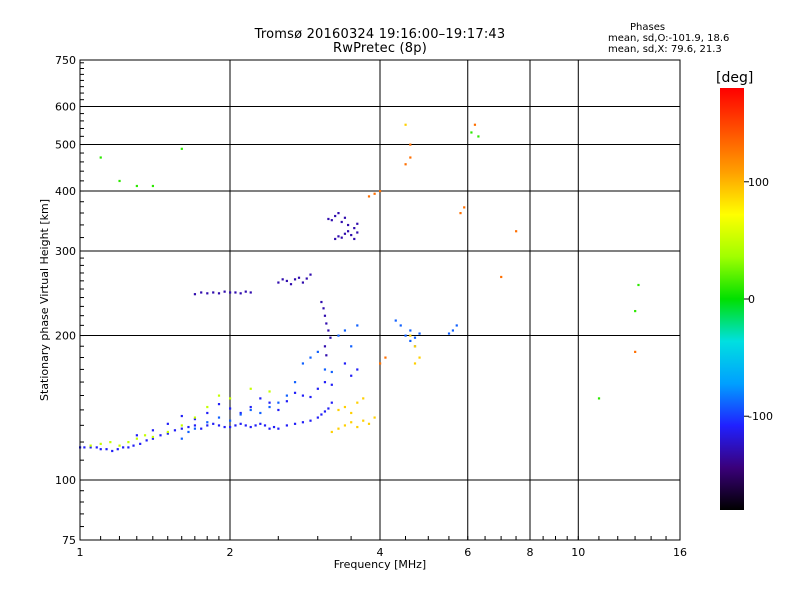 This screenshot has width=800, height=600. Describe the element at coordinates (69, 540) in the screenshot. I see `y-tick-label: 75` at that location.